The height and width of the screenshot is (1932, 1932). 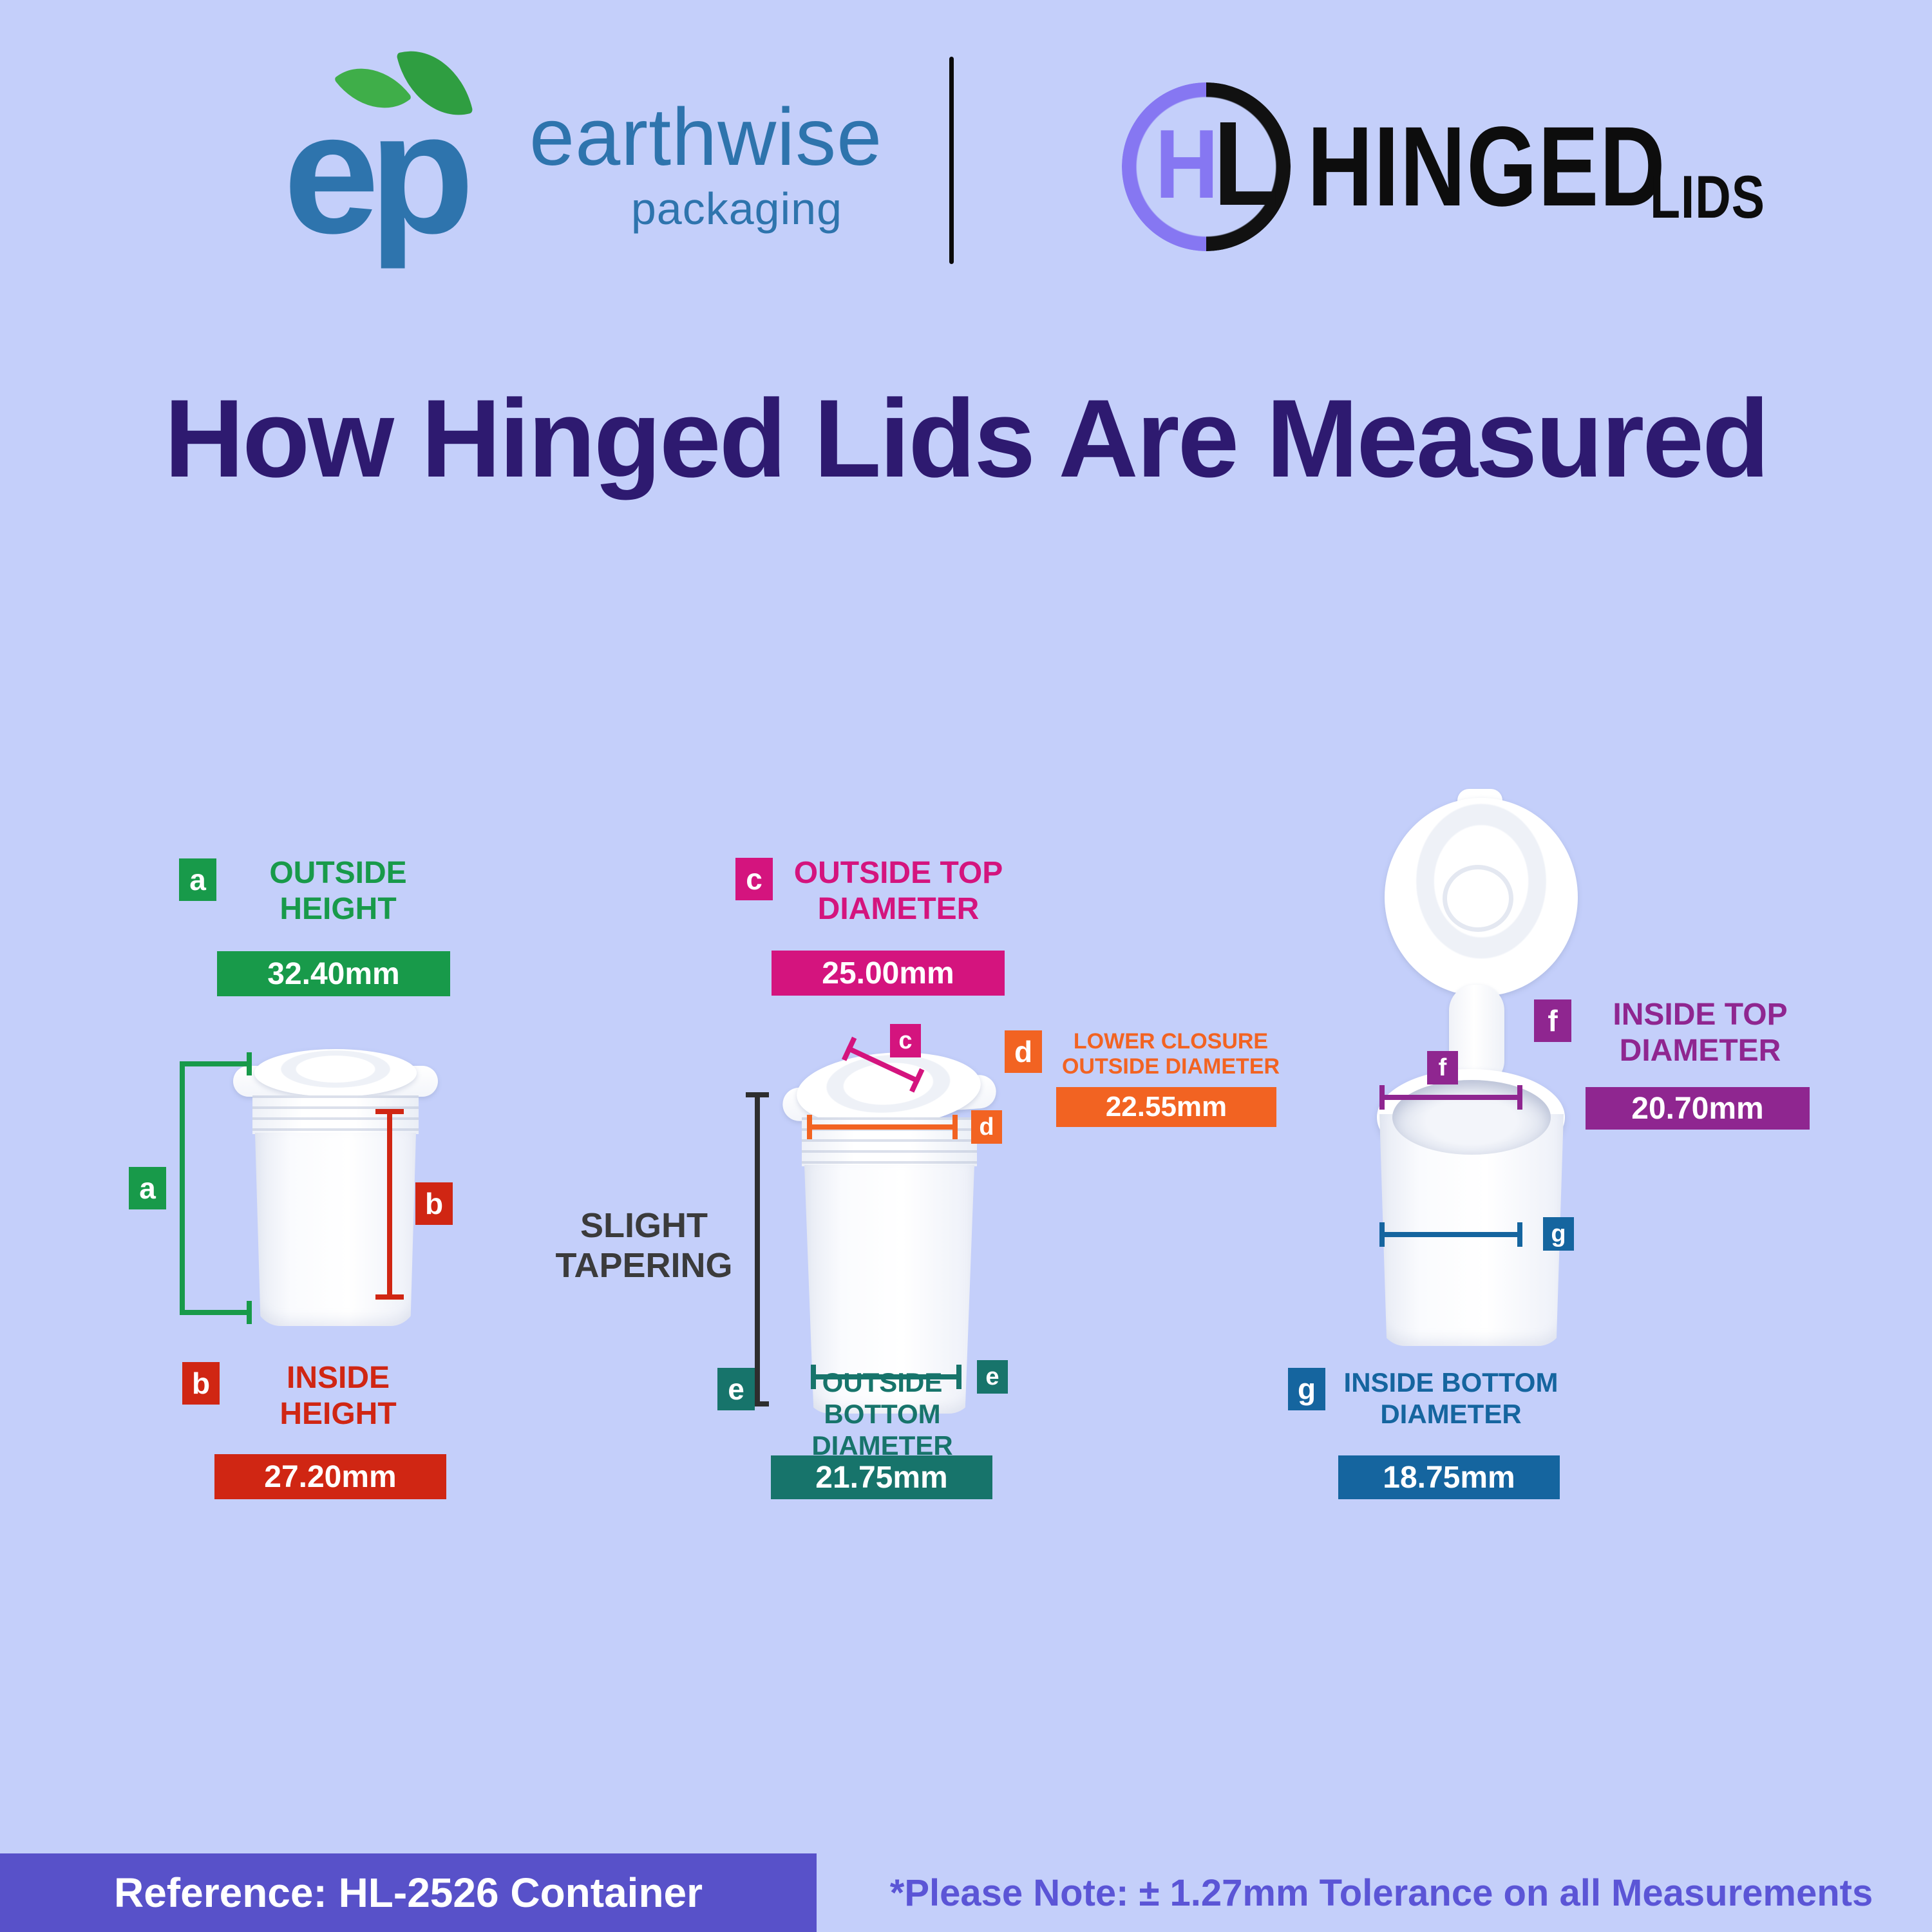 What do you see at coordinates (644, 1245) in the screenshot?
I see `slight-tapering-label: SLIGHT TAPERING` at bounding box center [644, 1245].